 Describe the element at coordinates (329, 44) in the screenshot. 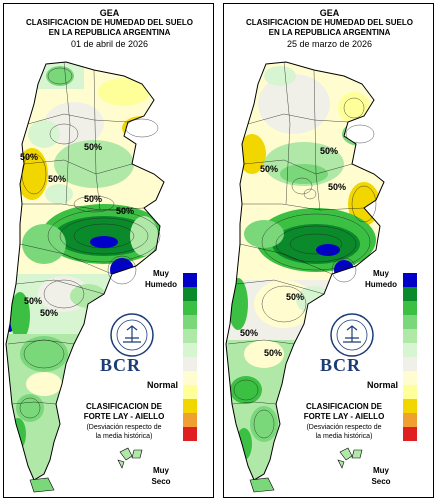

I see `map-date: 25 de marzo de 2026` at that location.